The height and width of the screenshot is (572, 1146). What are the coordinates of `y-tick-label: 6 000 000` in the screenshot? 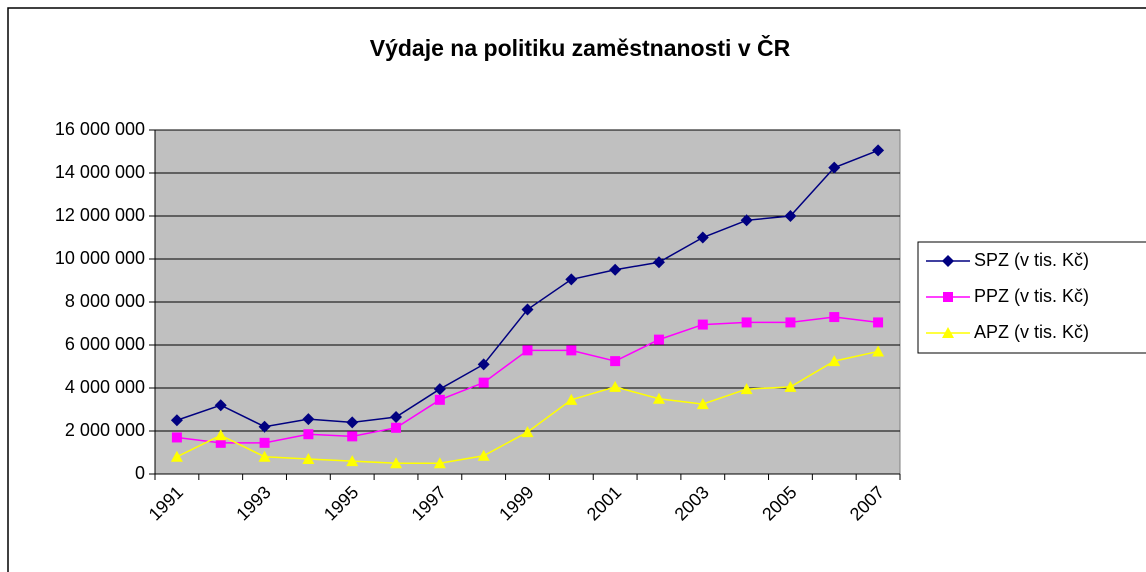 It's located at (105, 344).